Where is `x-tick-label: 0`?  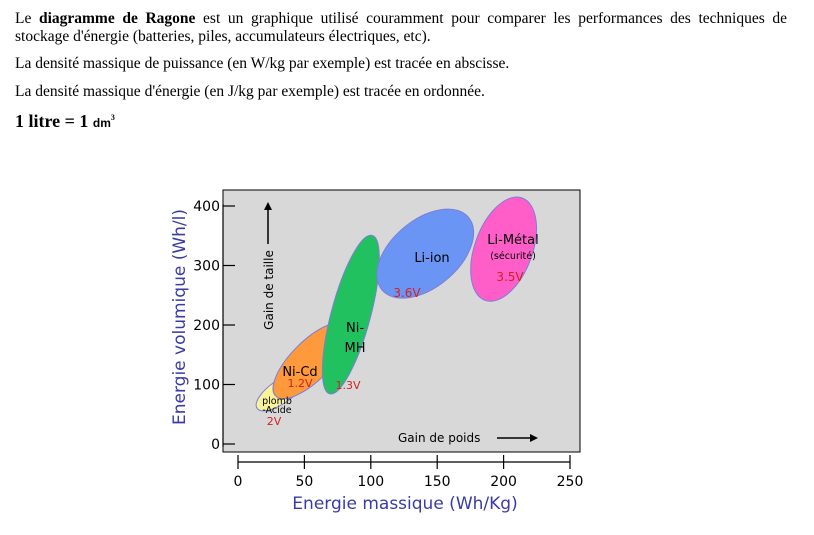
x-tick-label: 0 is located at coordinates (238, 482).